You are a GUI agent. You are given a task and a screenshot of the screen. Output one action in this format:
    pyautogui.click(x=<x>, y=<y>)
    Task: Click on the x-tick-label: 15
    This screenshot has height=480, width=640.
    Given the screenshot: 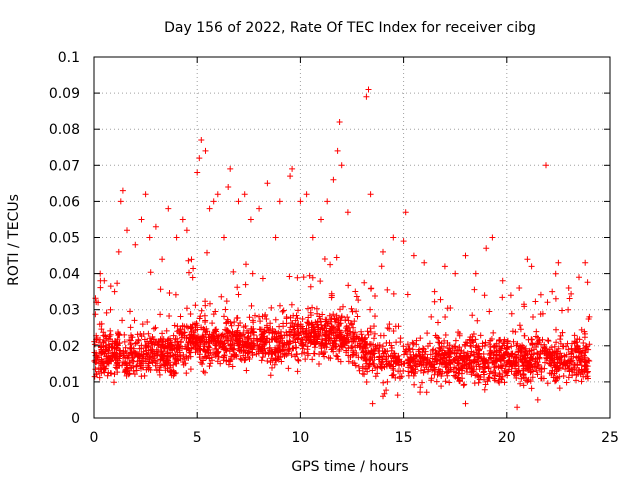 What is the action you would take?
    pyautogui.click(x=404, y=438)
    